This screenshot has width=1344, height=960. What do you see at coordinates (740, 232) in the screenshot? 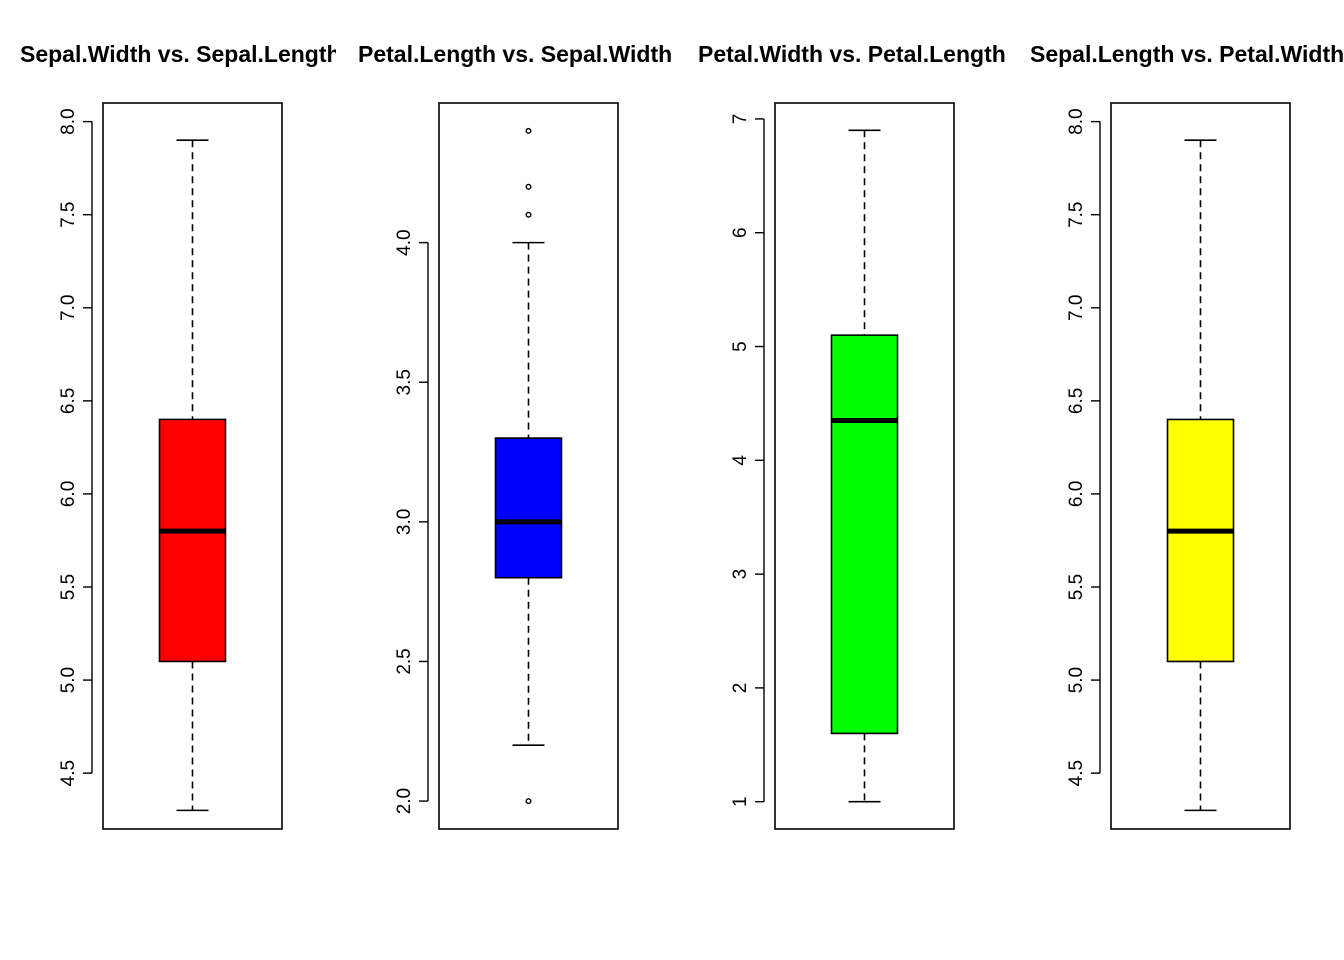
I see `y-tick-label: 6` at bounding box center [740, 232].